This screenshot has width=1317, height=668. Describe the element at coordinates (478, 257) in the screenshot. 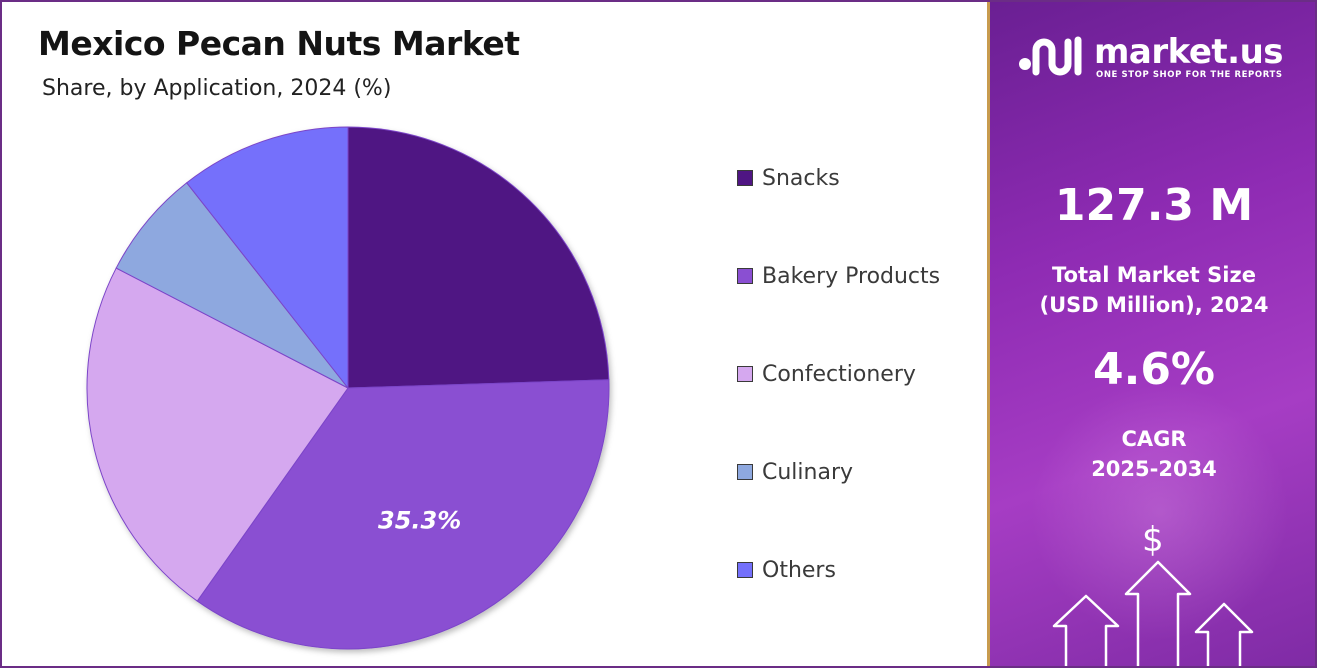

I see `pie-slice-snacks` at that location.